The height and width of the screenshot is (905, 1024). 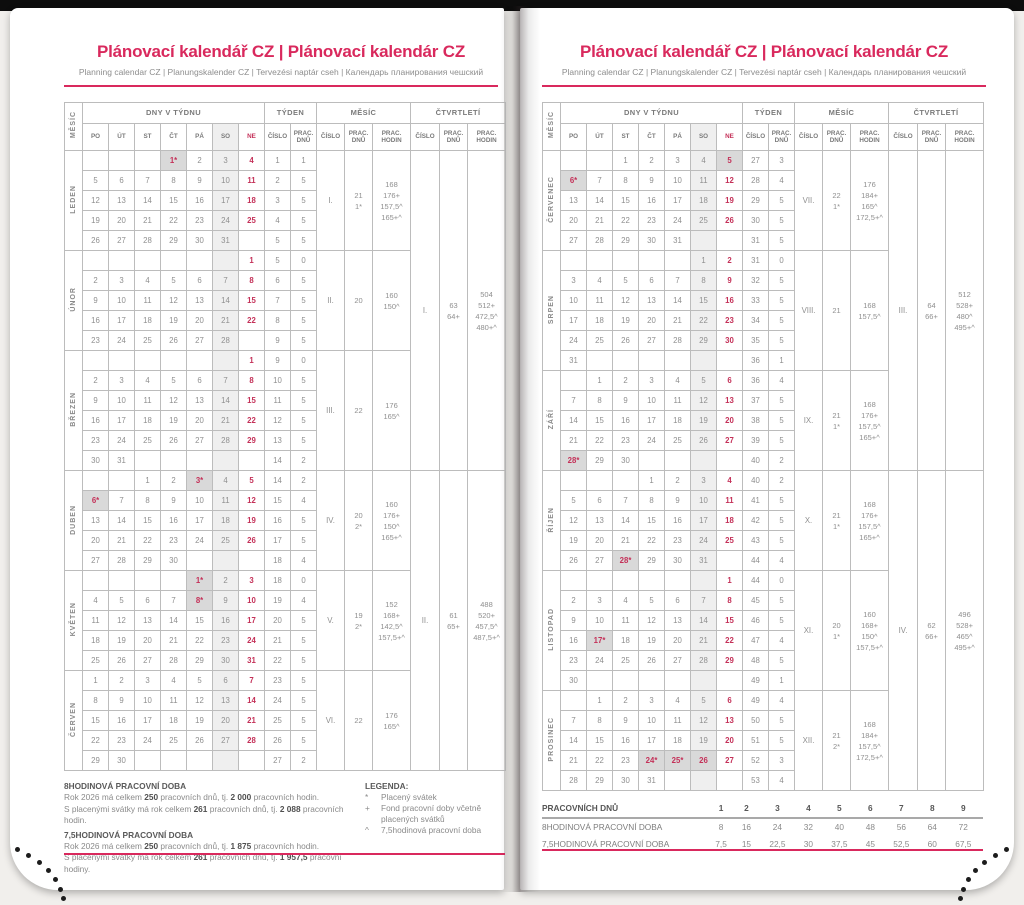 What do you see at coordinates (755, 300) in the screenshot?
I see `week-number-cell: 33` at bounding box center [755, 300].